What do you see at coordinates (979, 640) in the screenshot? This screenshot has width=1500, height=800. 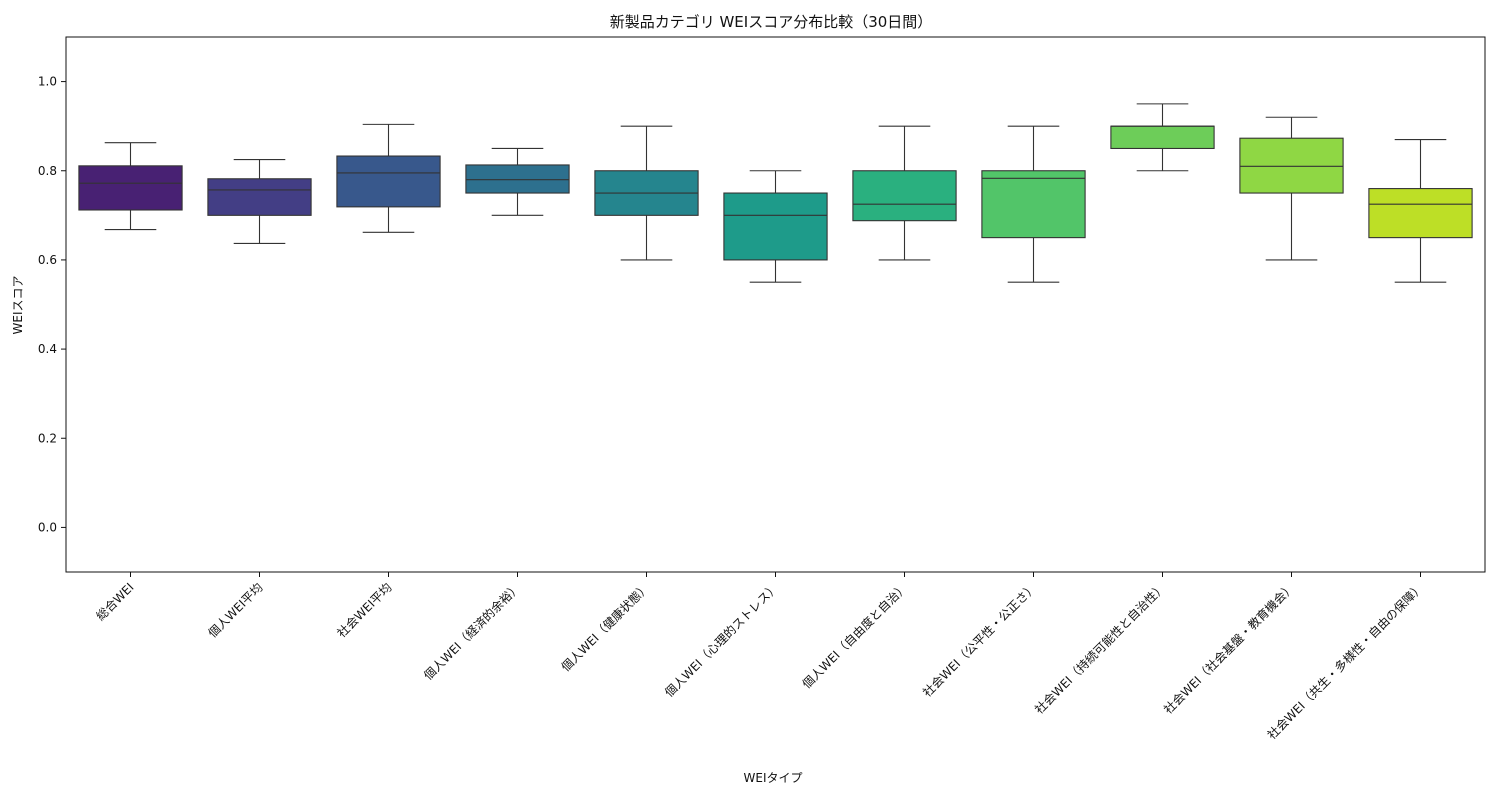 I see `x-tick-label: 社会WEI（公平性・公正さ）` at bounding box center [979, 640].